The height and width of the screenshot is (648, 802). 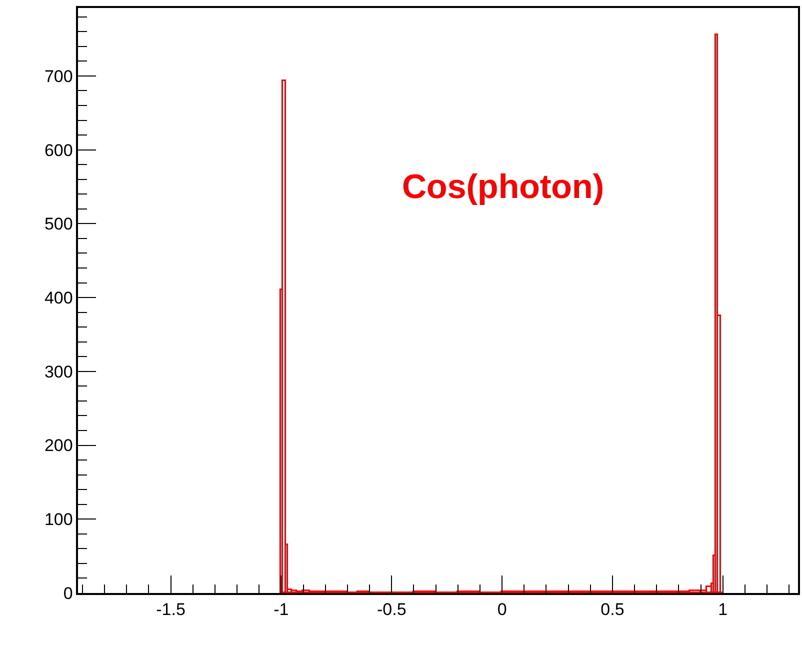 I want to click on y-tick-label: 0, so click(x=68, y=593).